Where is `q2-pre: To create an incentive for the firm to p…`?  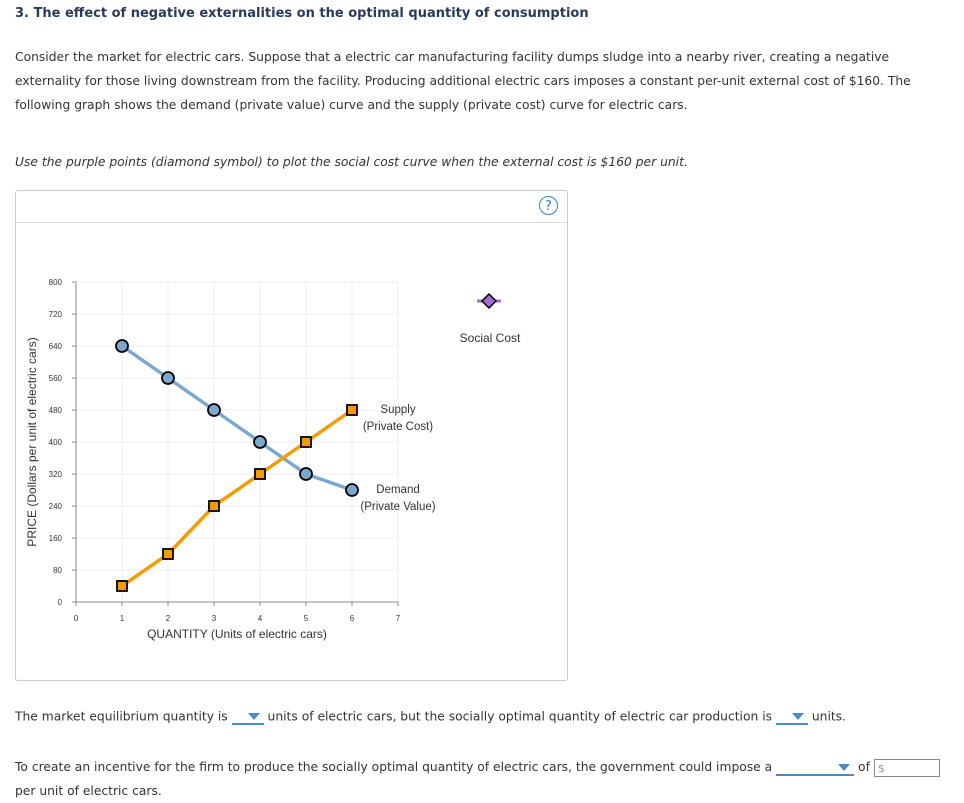 q2-pre: To create an incentive for the firm to p… is located at coordinates (394, 767).